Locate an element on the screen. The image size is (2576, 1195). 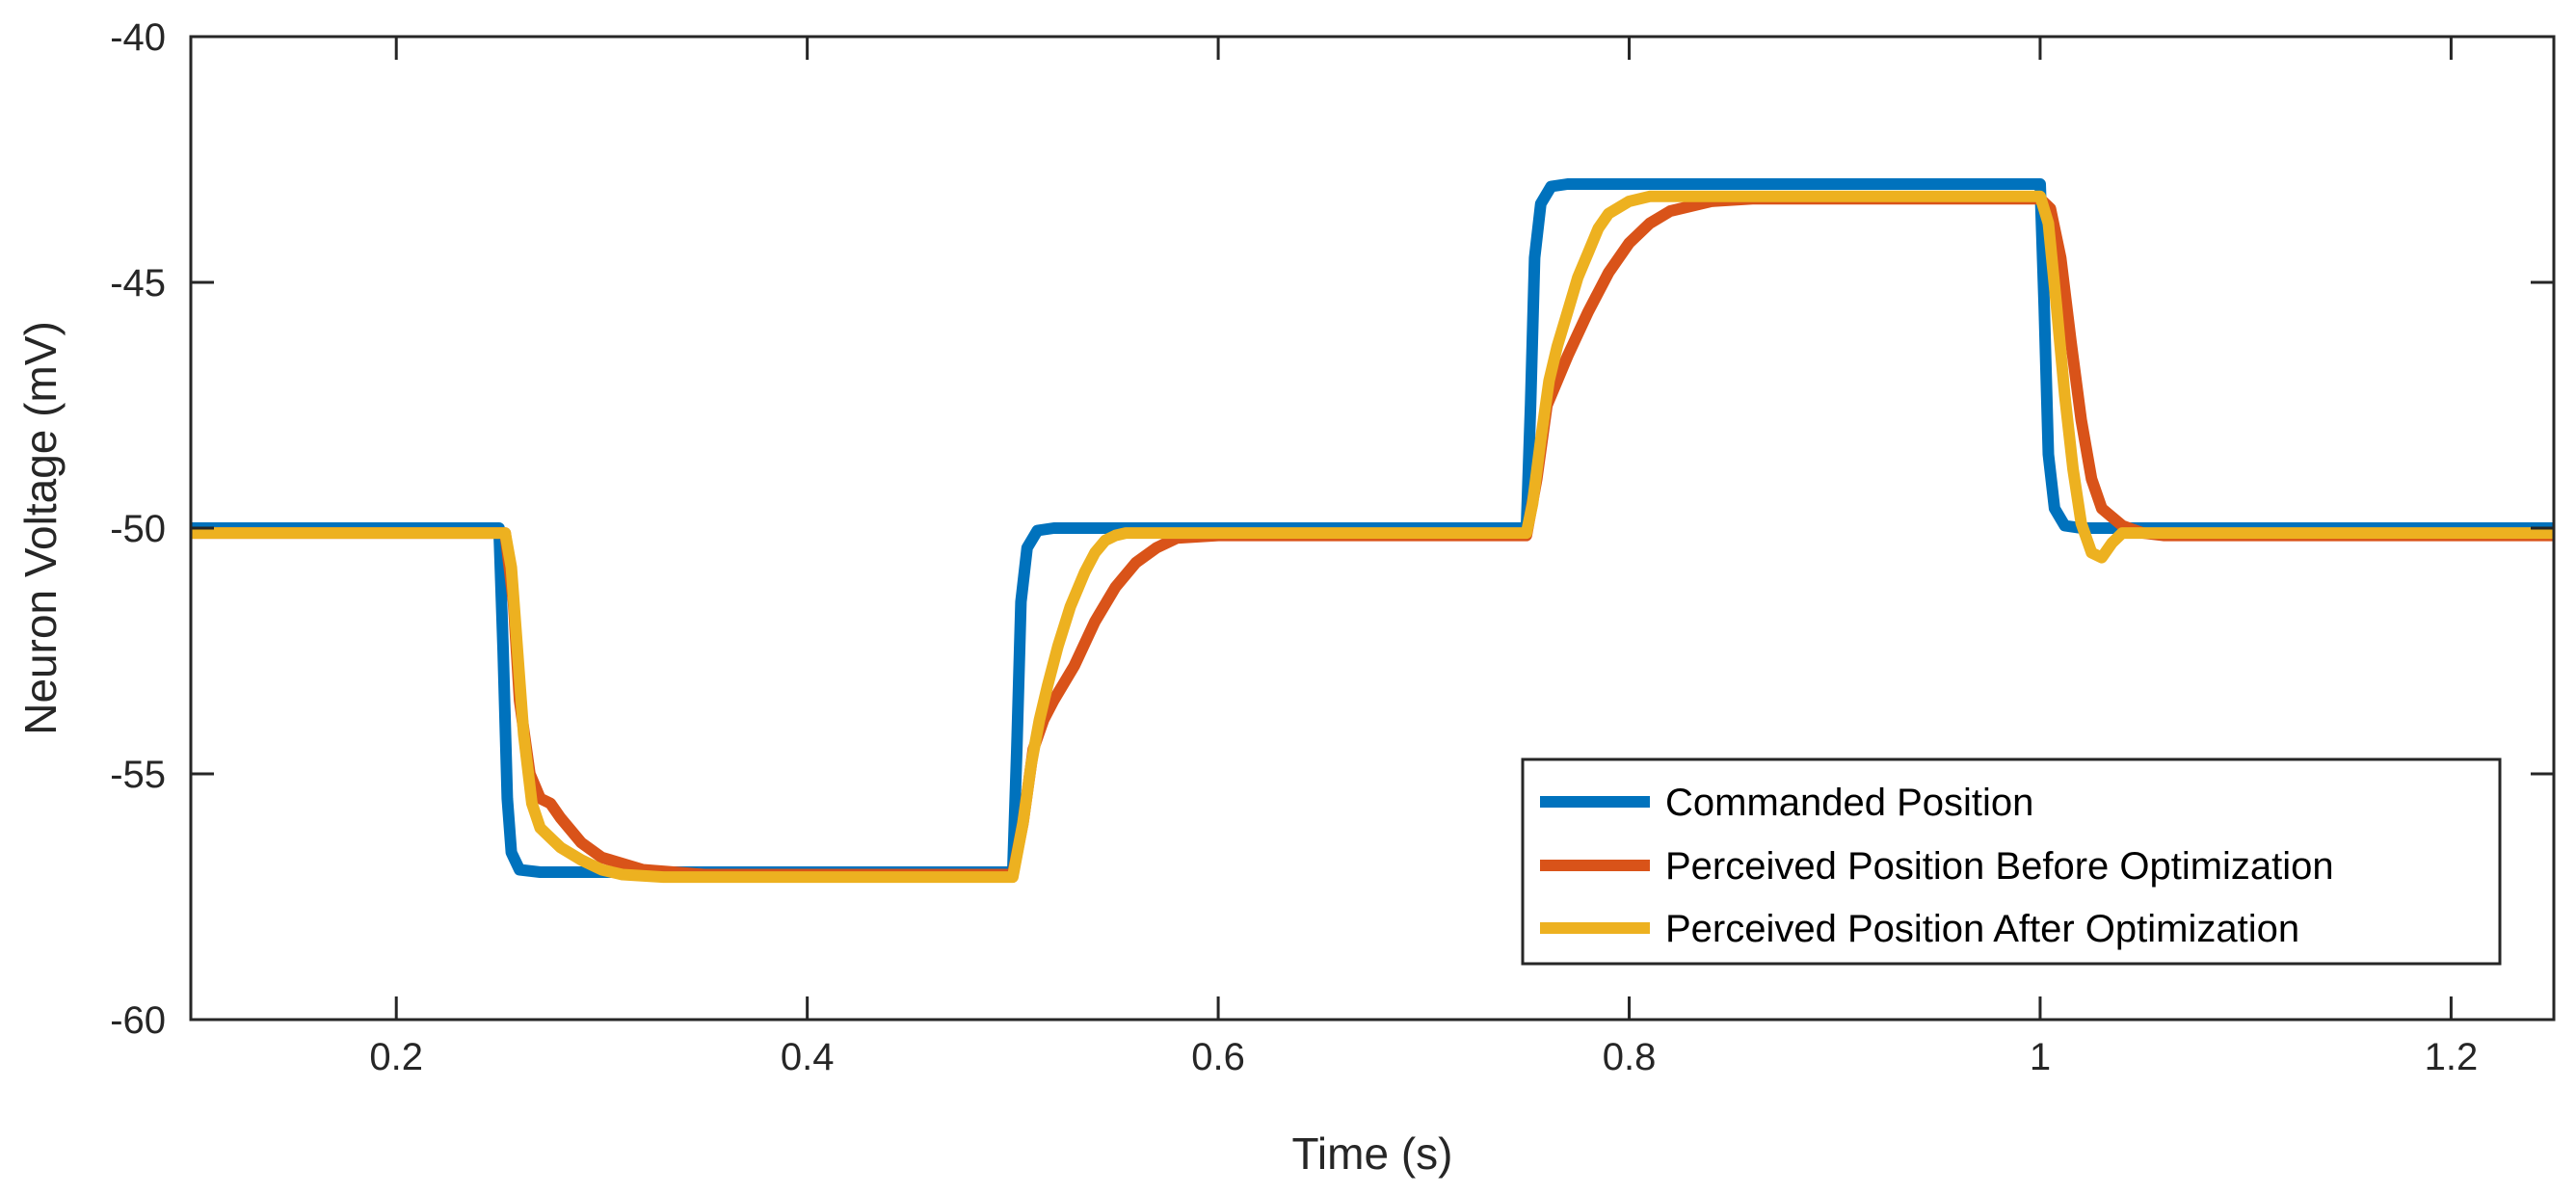
x-tick-label: 0.6 is located at coordinates (1218, 1057).